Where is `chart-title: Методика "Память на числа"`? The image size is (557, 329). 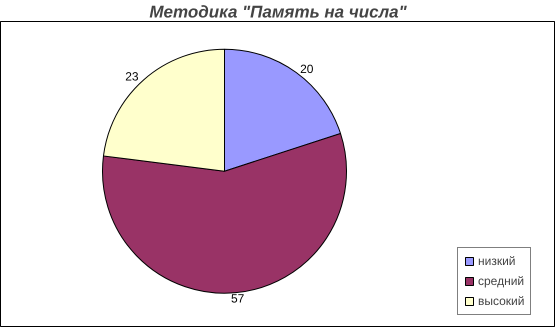 chart-title: Методика "Память на числа" is located at coordinates (278, 12).